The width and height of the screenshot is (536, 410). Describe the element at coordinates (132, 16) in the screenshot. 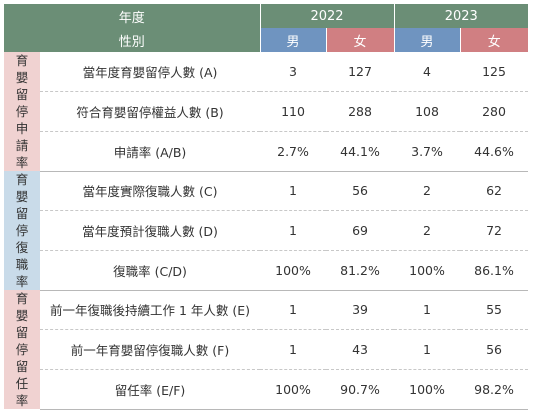

I see `year-header-label: 年度` at that location.